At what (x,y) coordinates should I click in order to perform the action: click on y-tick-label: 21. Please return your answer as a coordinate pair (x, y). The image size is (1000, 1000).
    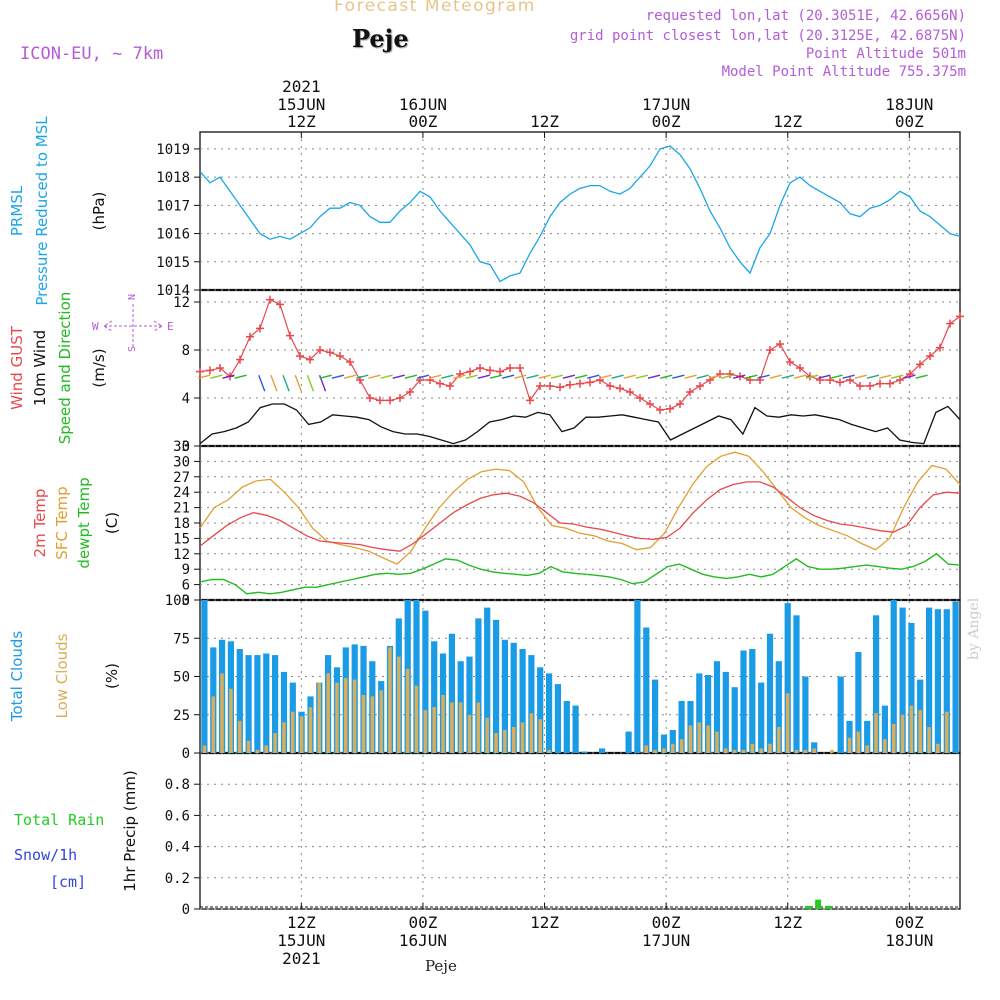
    Looking at the image, I should click on (181, 509).